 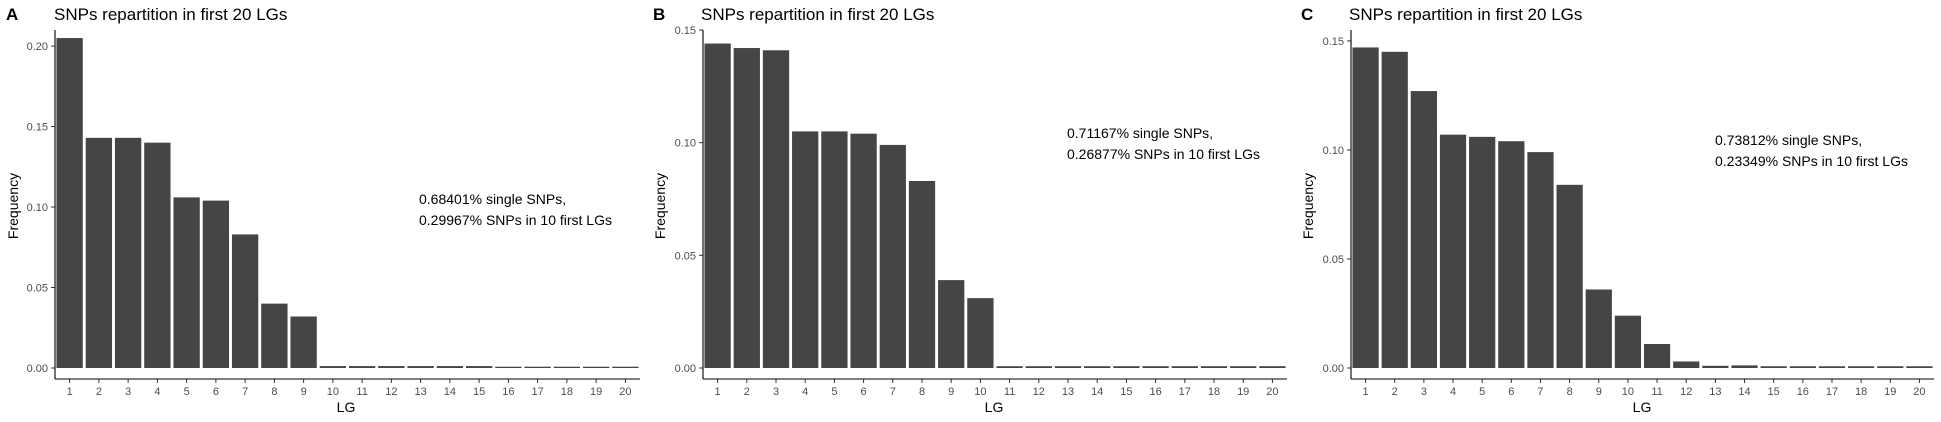 I want to click on y-tick-label: 0.05, so click(x=37, y=289).